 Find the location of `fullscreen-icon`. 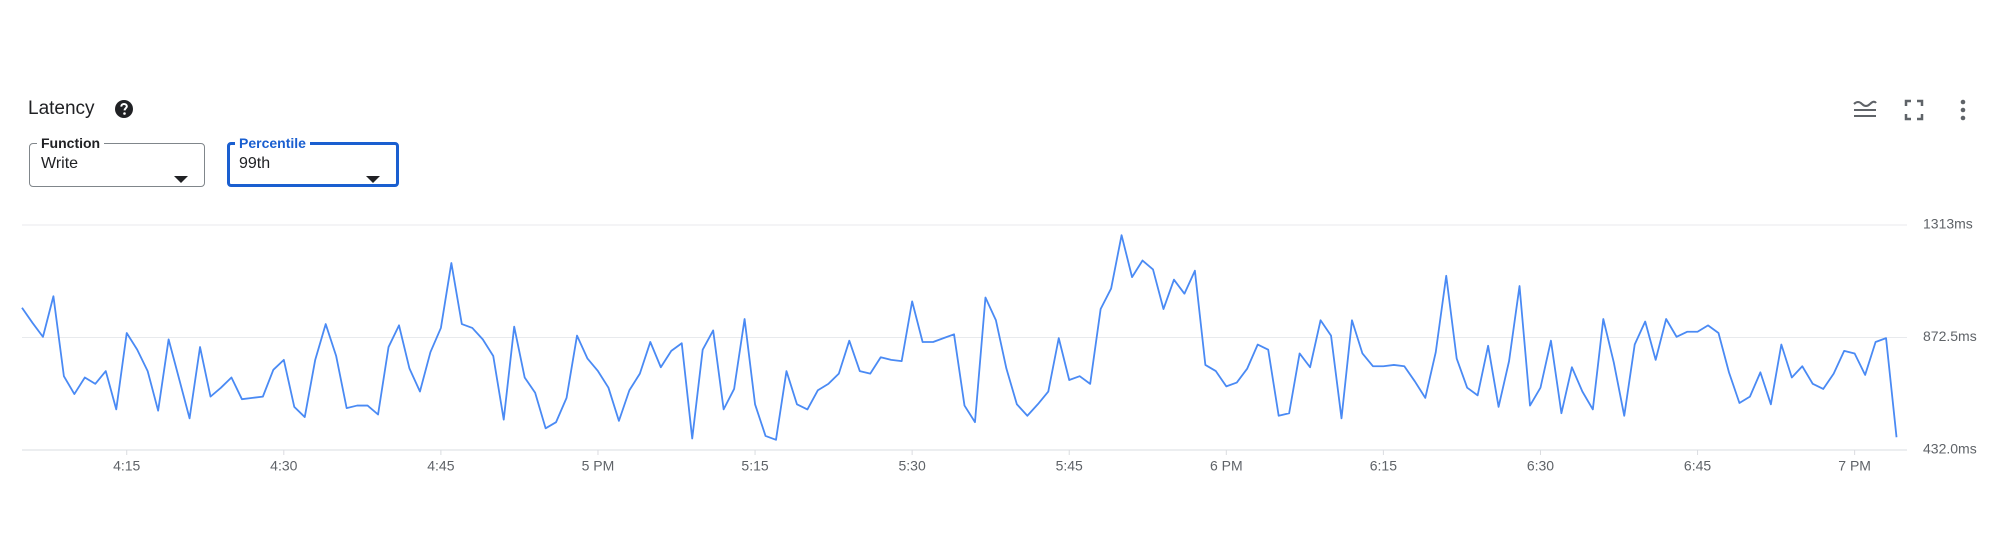

fullscreen-icon is located at coordinates (1914, 110).